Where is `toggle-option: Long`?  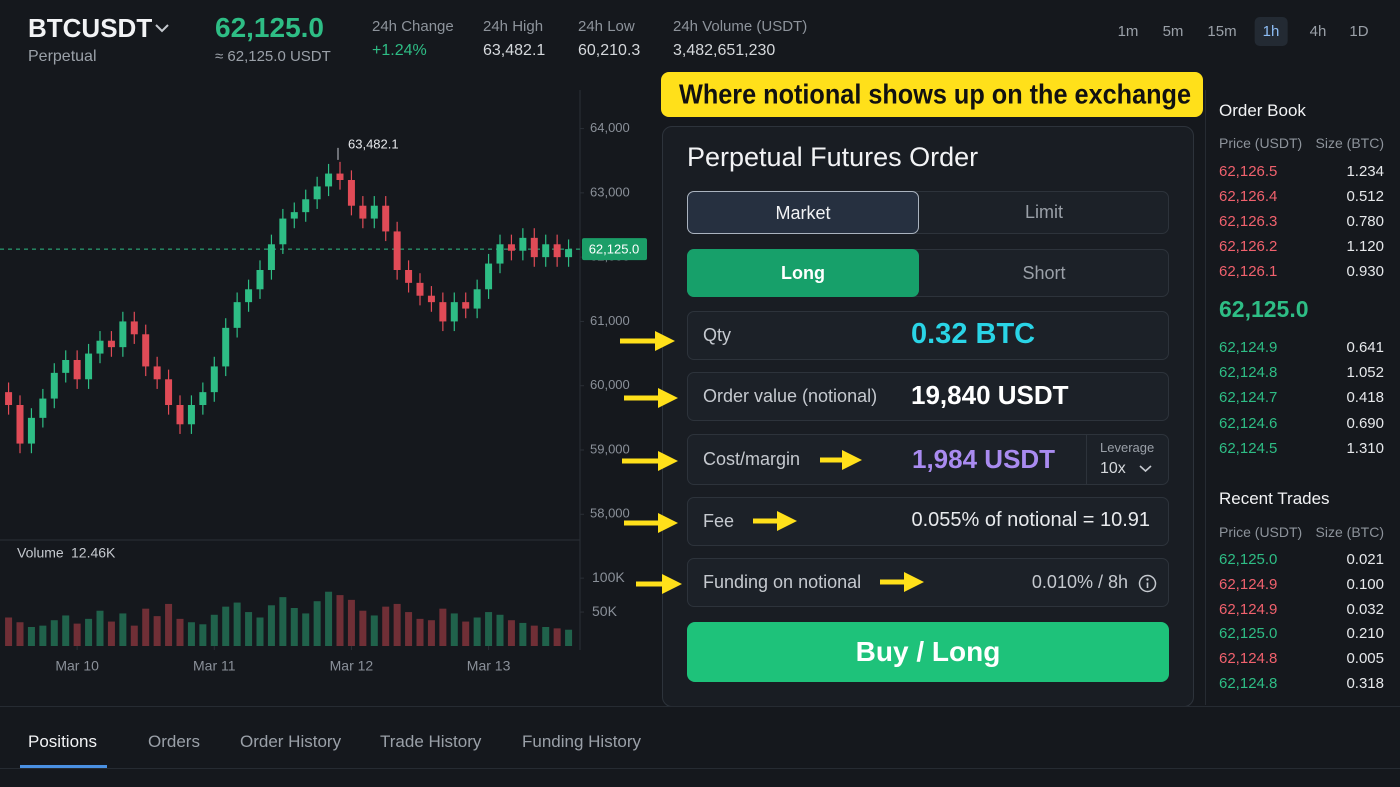
toggle-option: Long is located at coordinates (803, 273).